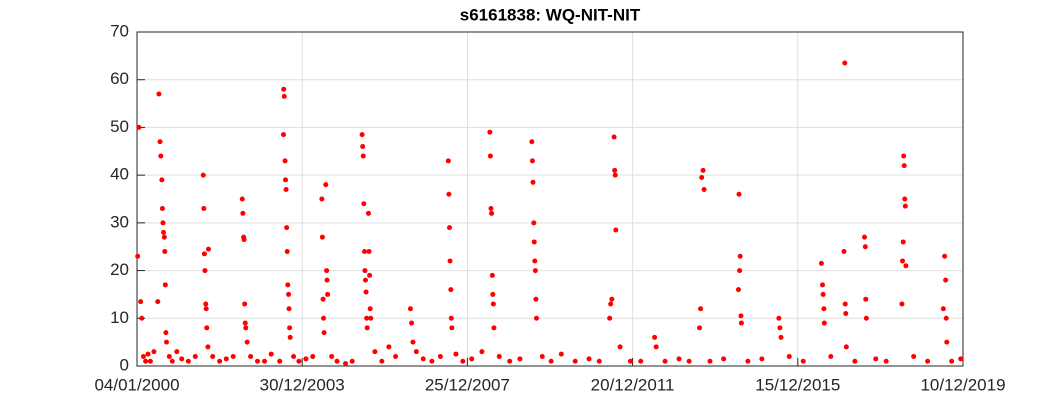  What do you see at coordinates (119, 317) in the screenshot?
I see `y-tick-label: 10` at bounding box center [119, 317].